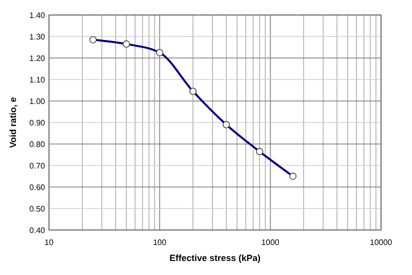 This screenshot has height=275, width=412. What do you see at coordinates (37, 144) in the screenshot?
I see `y-tick-label: 0.80` at bounding box center [37, 144].